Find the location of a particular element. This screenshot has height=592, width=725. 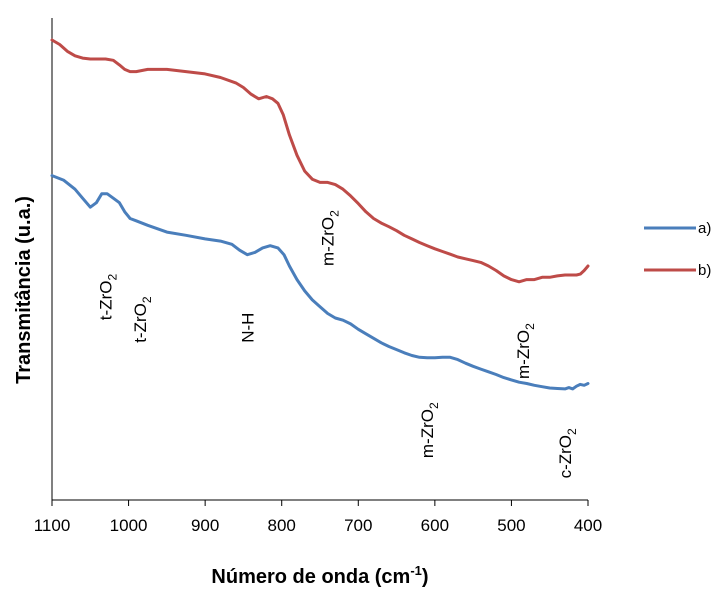

x-tick-label: 600 is located at coordinates (435, 525).